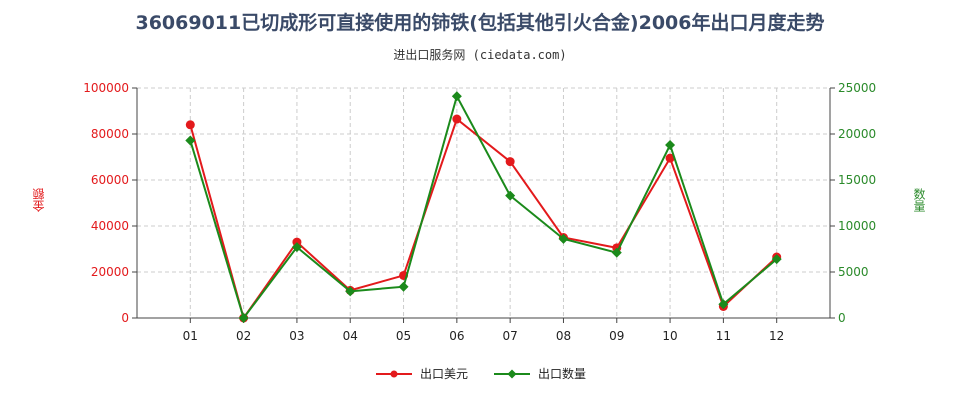 Image resolution: width=960 pixels, height=400 pixels. What do you see at coordinates (110, 272) in the screenshot?
I see `y-left-tick-label-1: 20000` at bounding box center [110, 272].